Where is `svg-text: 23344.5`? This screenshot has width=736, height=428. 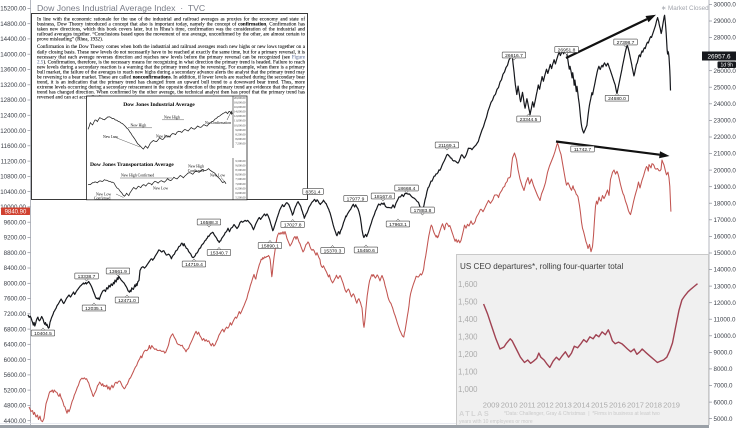 svg-text: 23344.5 is located at coordinates (529, 120).